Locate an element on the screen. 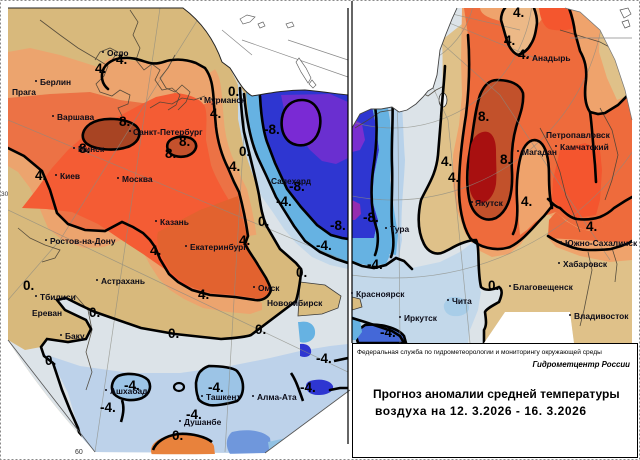 The height and width of the screenshot is (460, 640). svg-text: Ашхабад is located at coordinates (129, 391).